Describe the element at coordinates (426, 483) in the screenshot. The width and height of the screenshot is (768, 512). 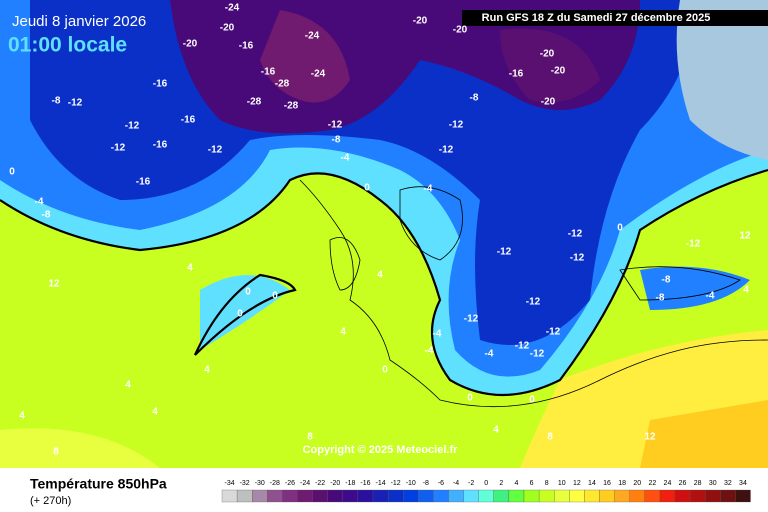
I see `scale-label: -8` at that location.